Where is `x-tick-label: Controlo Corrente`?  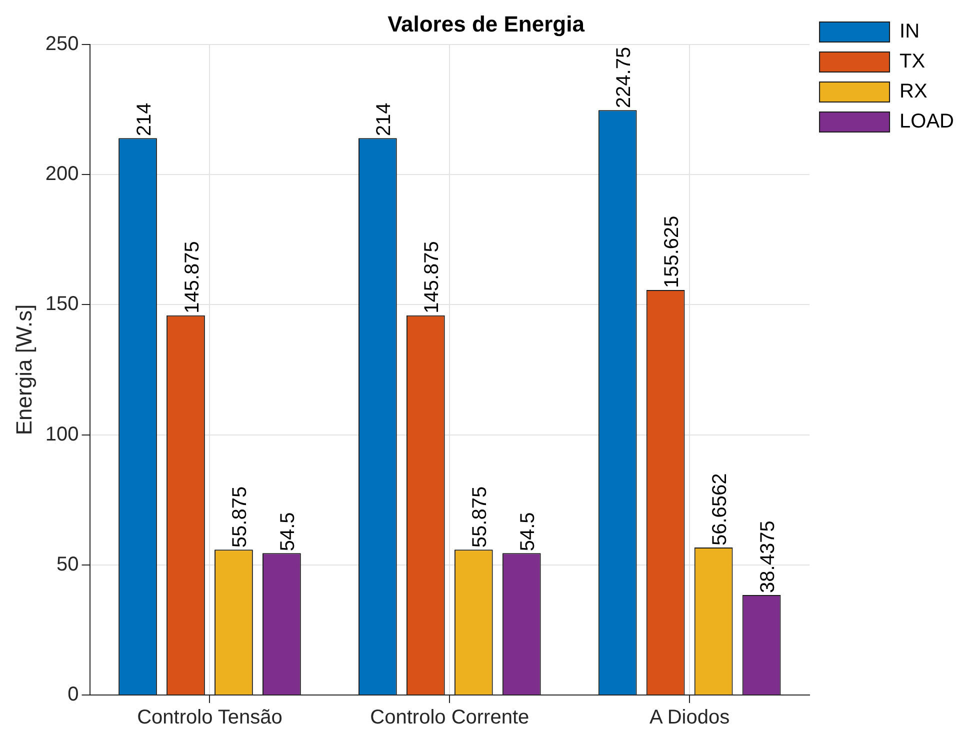 x-tick-label: Controlo Corrente is located at coordinates (450, 717).